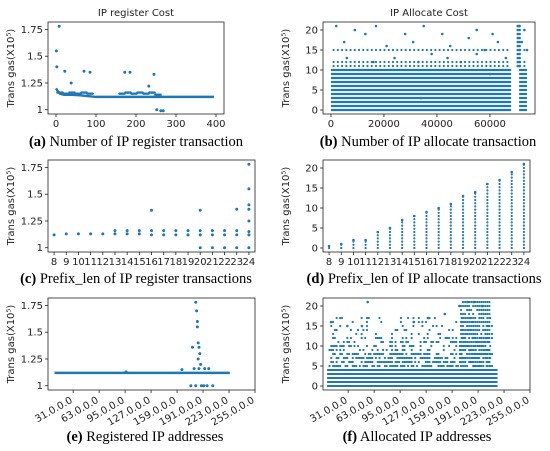 This screenshot has width=550, height=451. What do you see at coordinates (315, 387) in the screenshot?
I see `y-tick-label: 0` at bounding box center [315, 387].